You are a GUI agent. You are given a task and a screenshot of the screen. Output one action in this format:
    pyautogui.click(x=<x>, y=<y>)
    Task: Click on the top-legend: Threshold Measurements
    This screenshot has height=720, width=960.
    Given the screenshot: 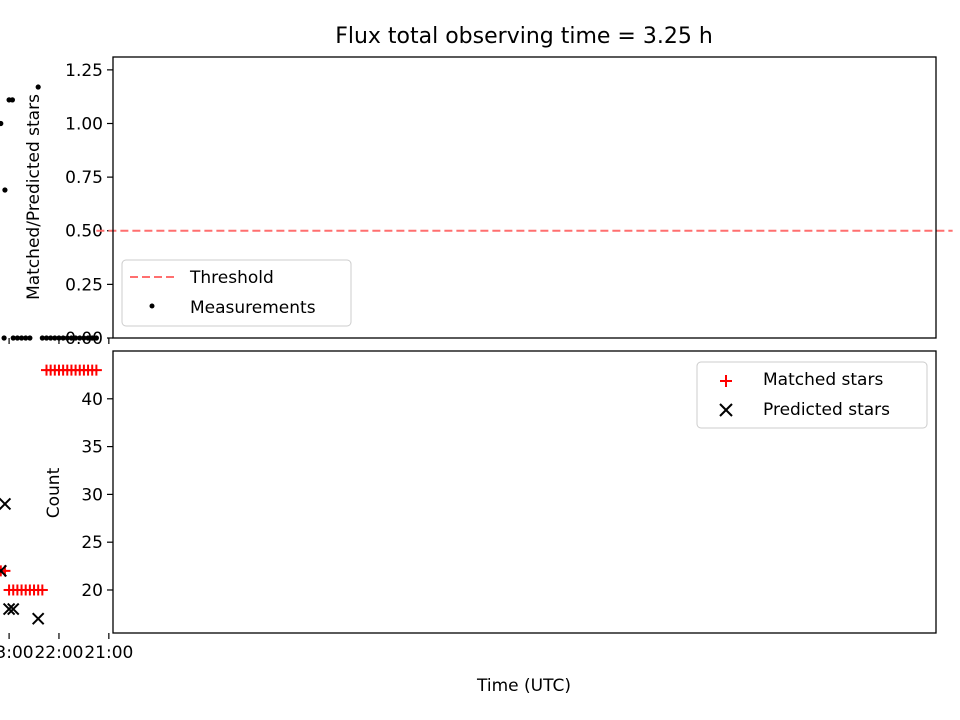 What is the action you would take?
    pyautogui.click(x=236, y=293)
    